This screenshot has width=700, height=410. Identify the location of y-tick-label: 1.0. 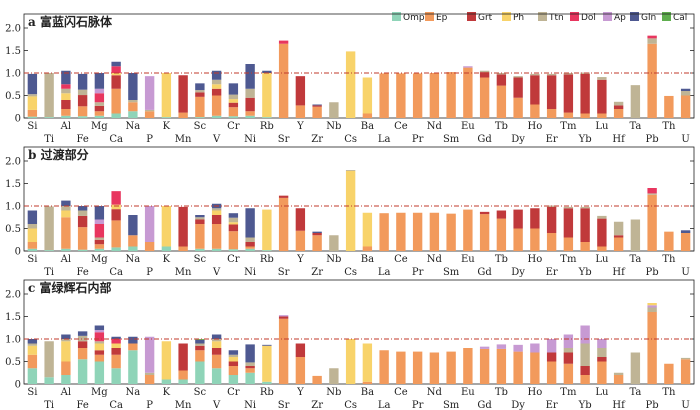
(13, 74).